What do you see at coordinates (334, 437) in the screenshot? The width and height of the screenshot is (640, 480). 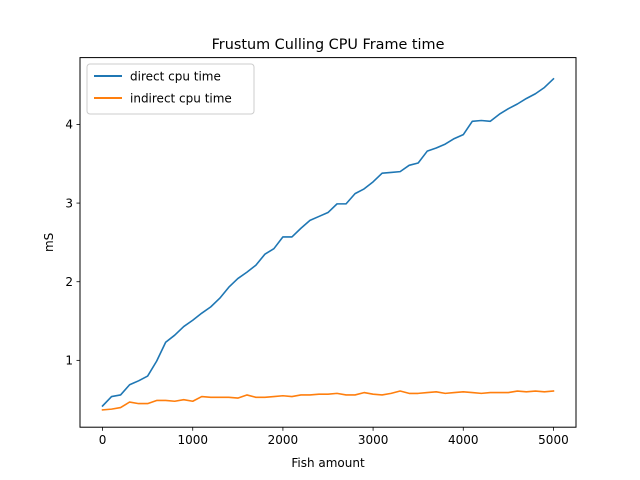 I see `x-axis-ticks: 0 1000 2000 3000 4000 5000` at bounding box center [334, 437].